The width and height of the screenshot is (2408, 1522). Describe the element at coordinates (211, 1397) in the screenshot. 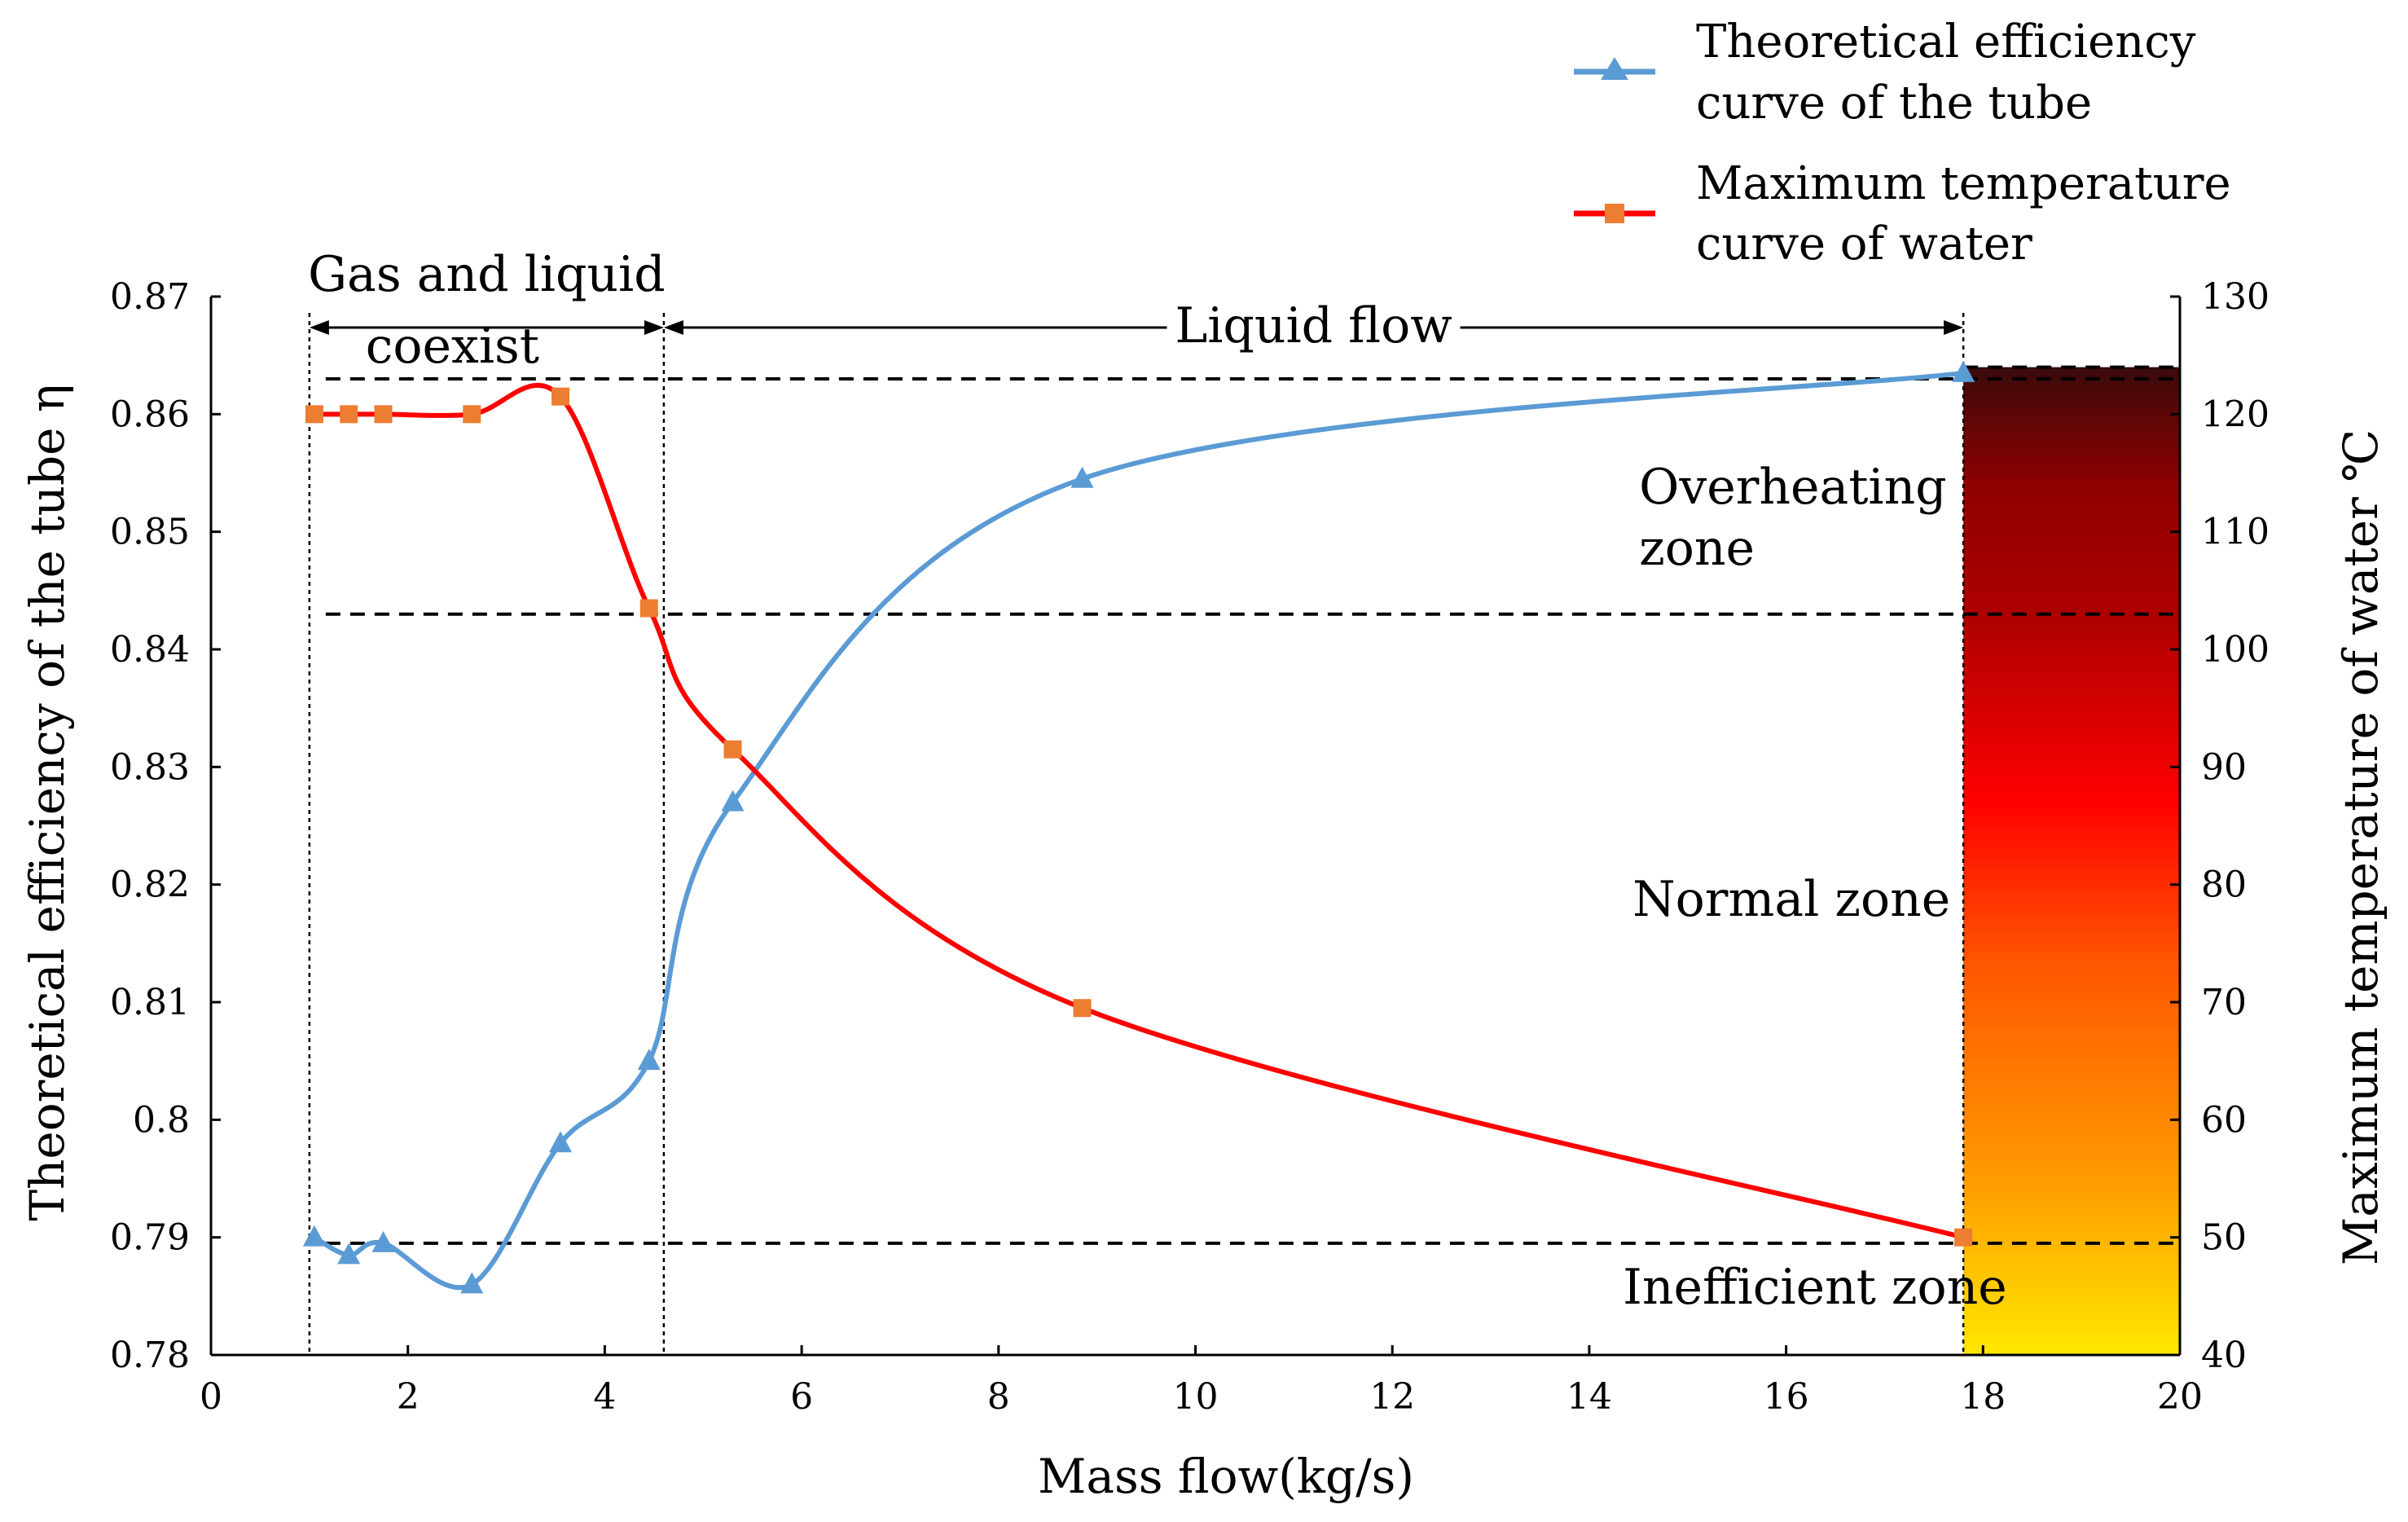

I see `x-tick-label: 0` at that location.